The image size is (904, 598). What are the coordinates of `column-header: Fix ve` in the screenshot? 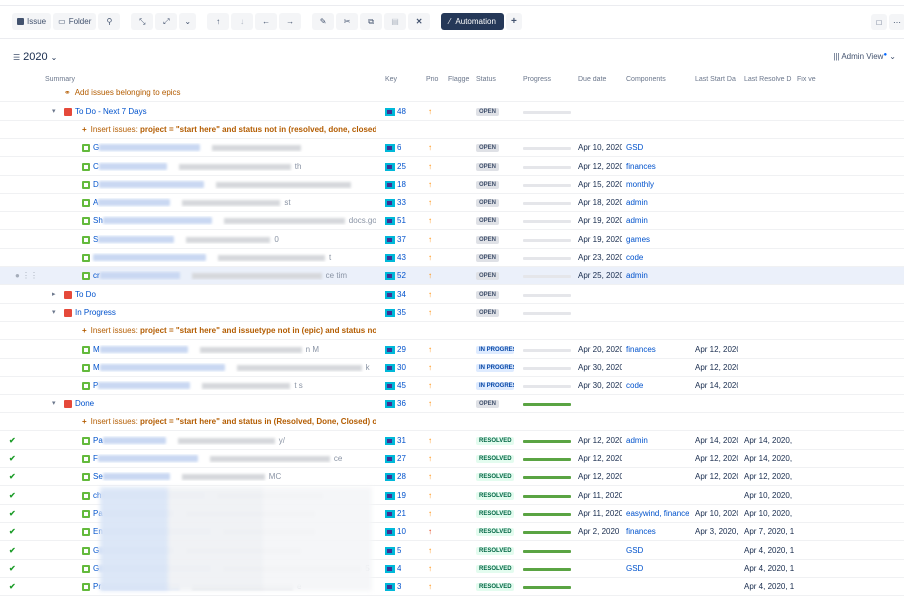 It's located at (806, 79).